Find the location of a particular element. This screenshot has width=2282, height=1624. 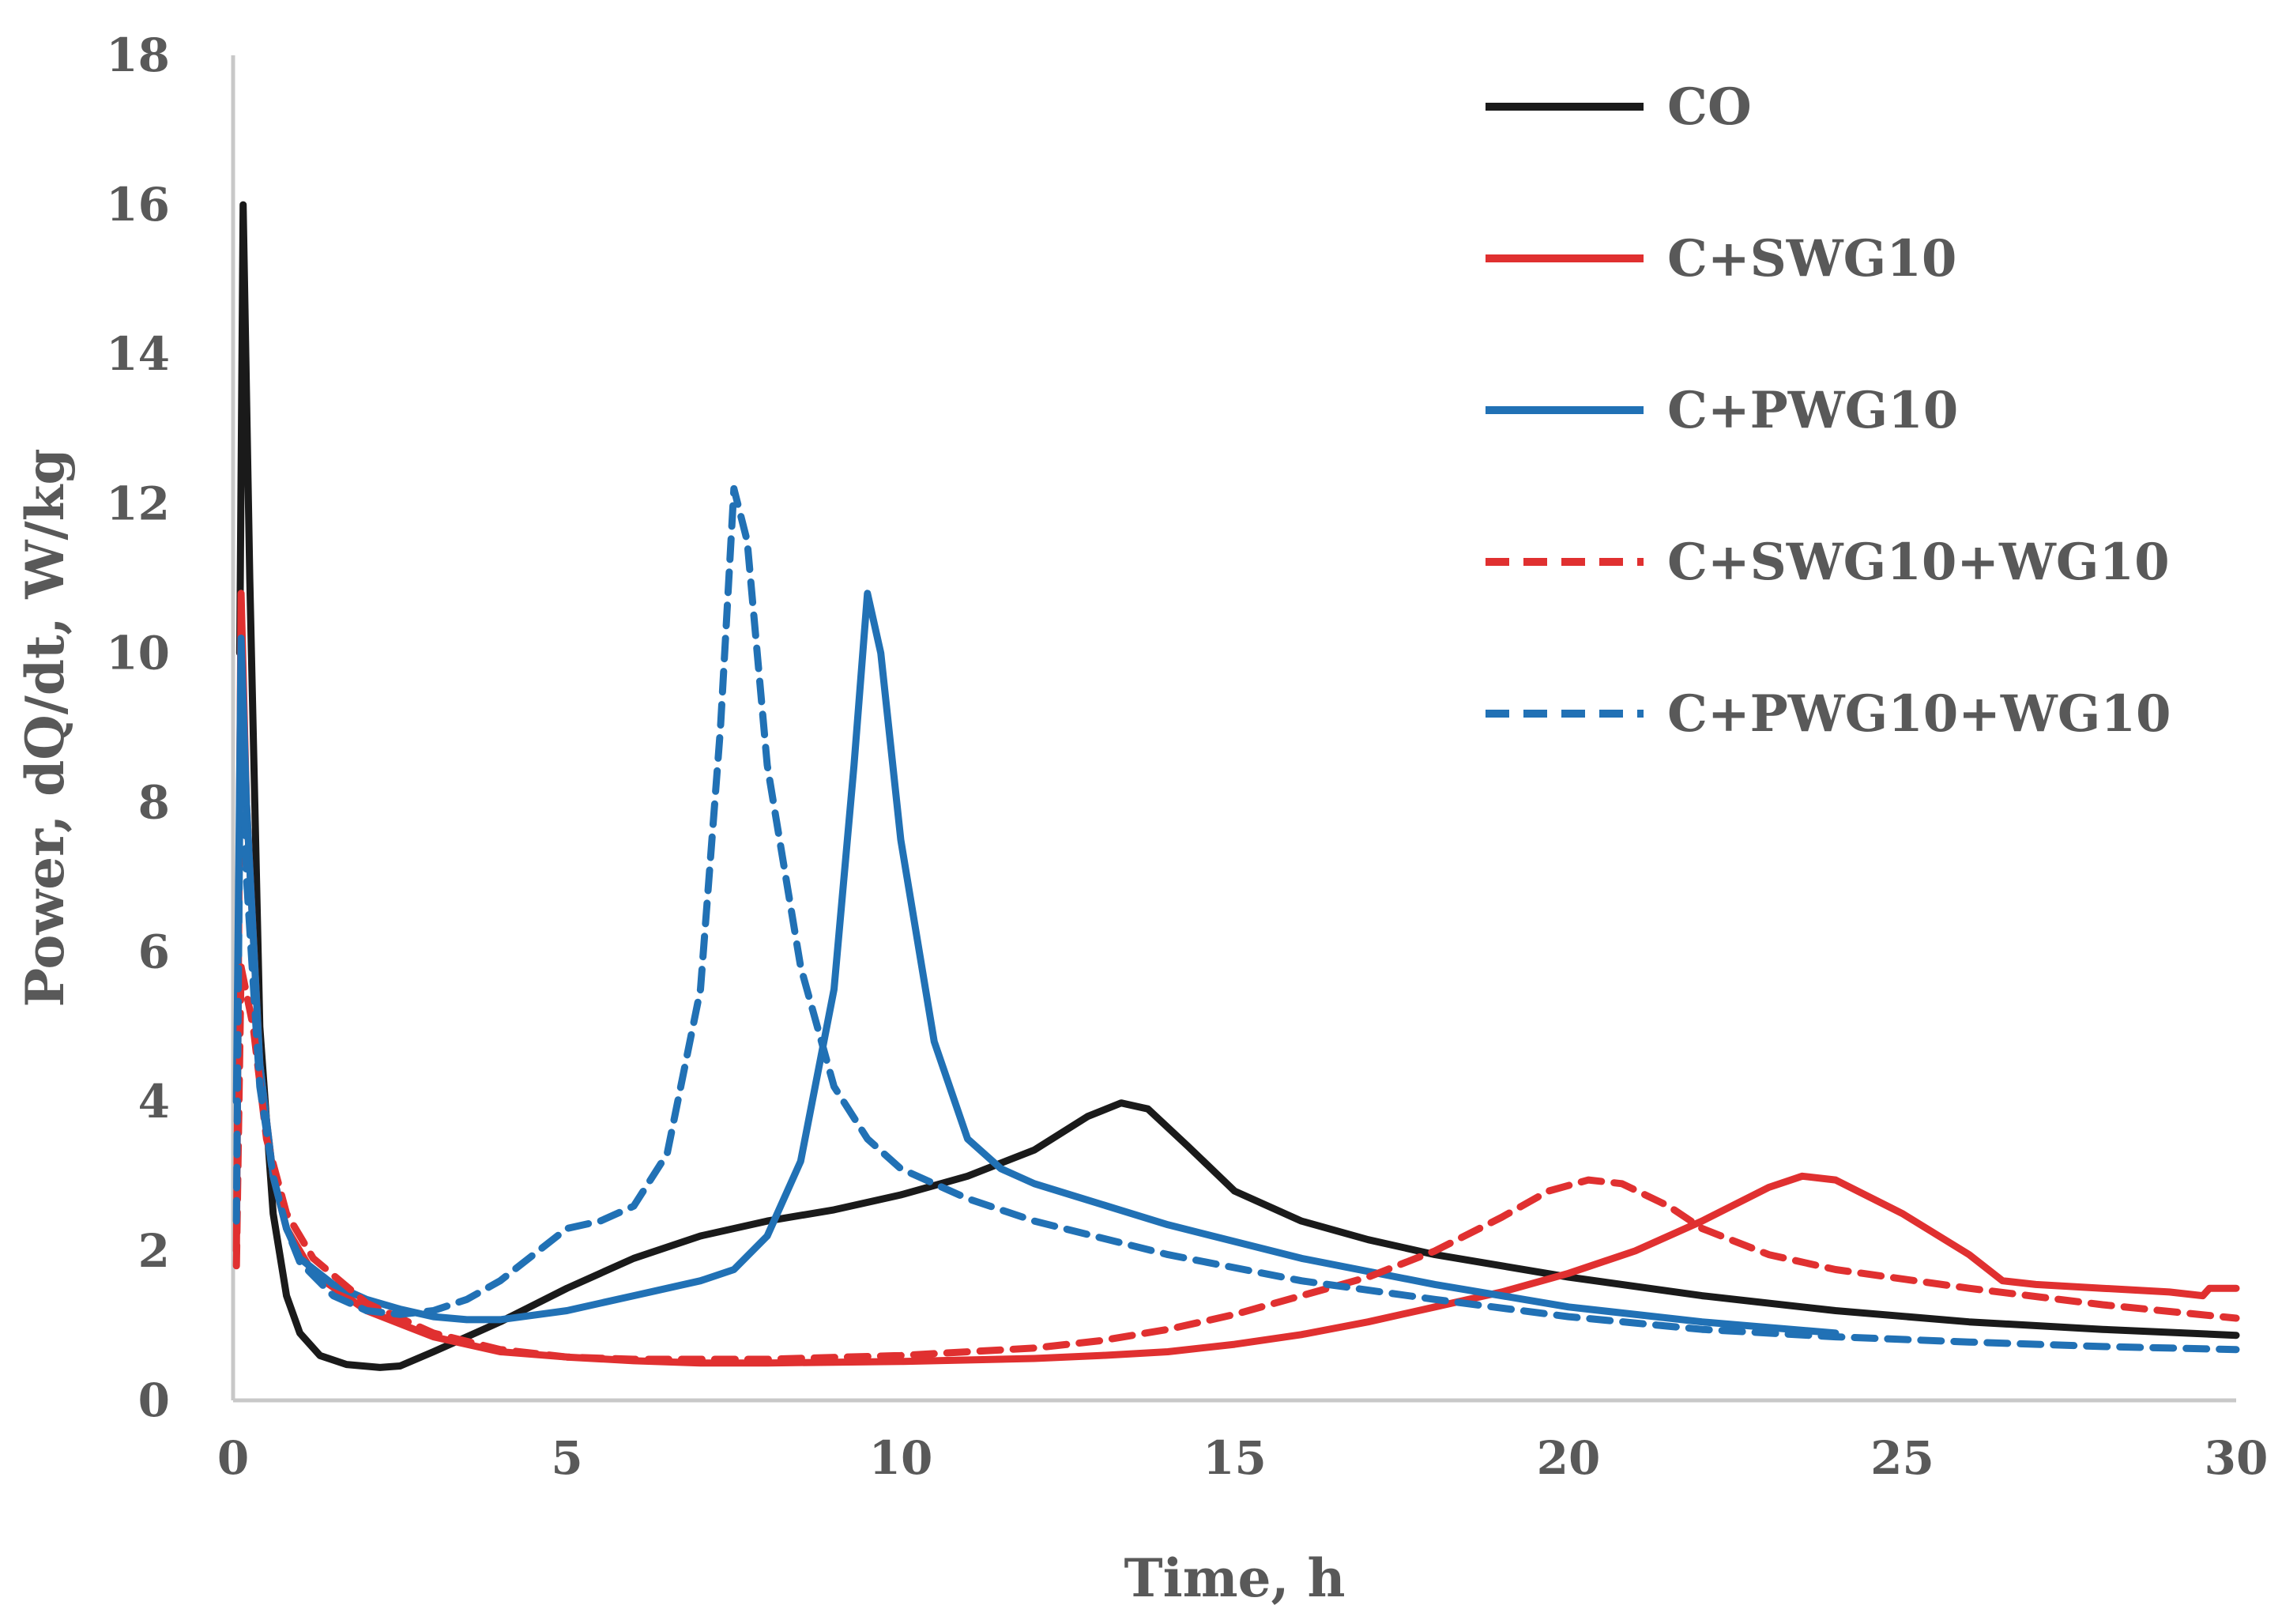

x-tick-label: 20 is located at coordinates (1569, 1458).